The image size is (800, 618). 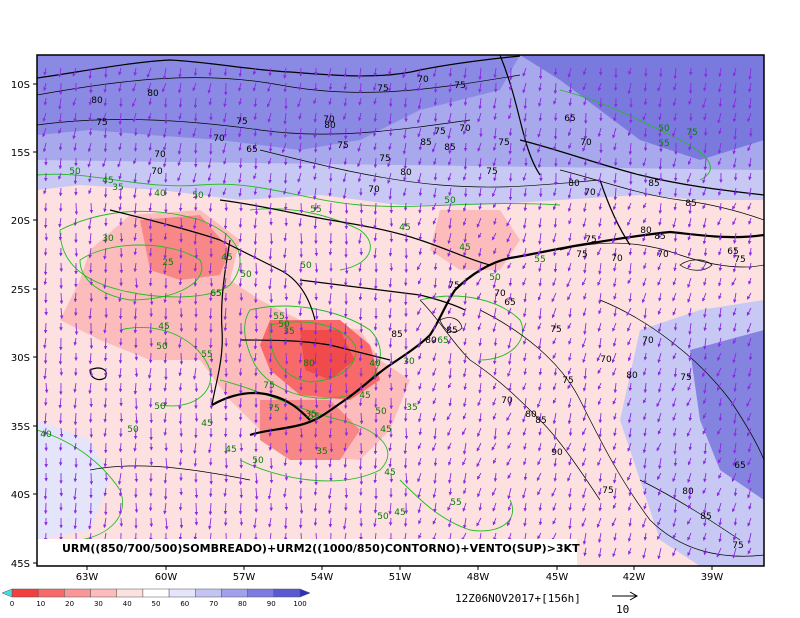 I want to click on contour-label-black: 65, so click(x=509, y=303).